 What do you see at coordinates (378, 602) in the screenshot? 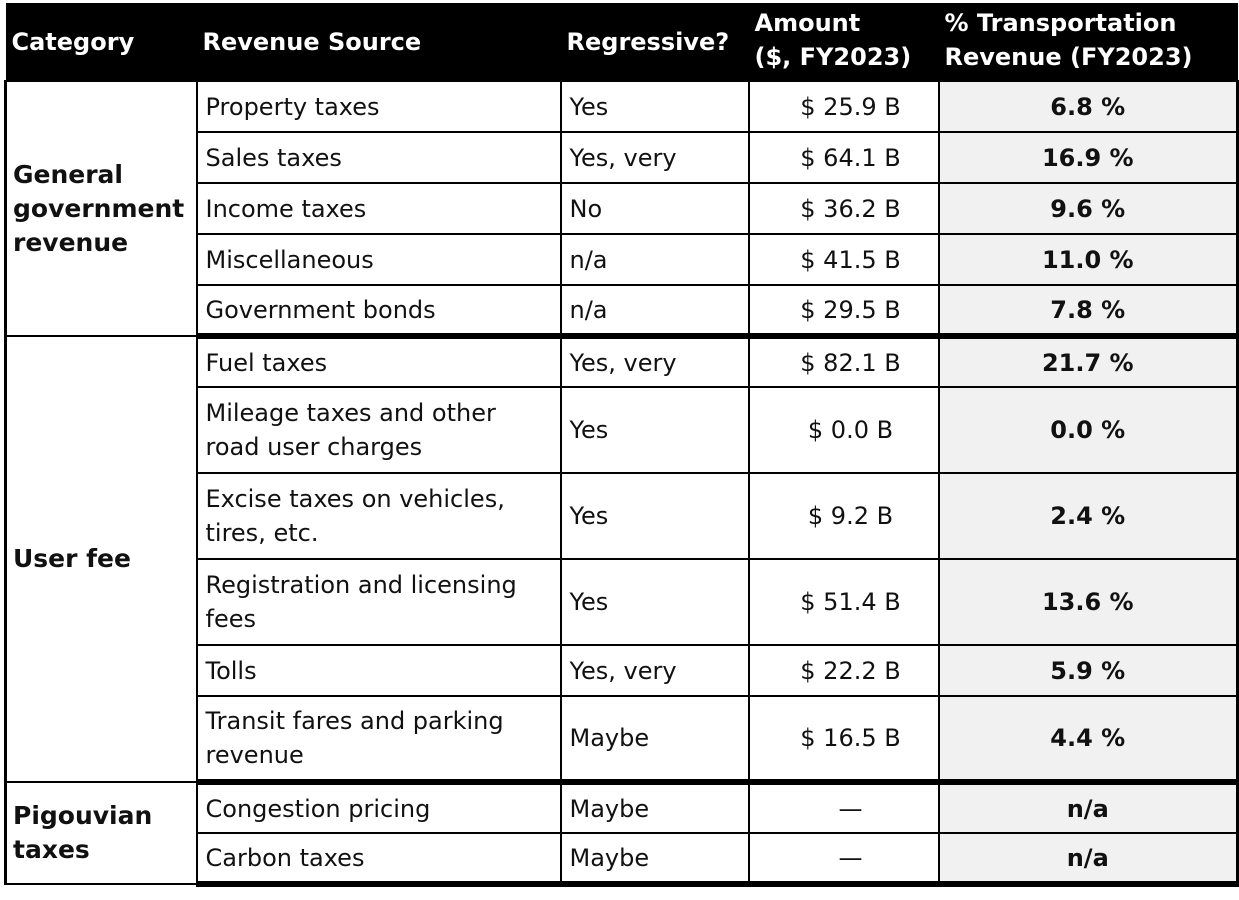
I see `revenue-source-cell: Registration and licensing fees` at bounding box center [378, 602].